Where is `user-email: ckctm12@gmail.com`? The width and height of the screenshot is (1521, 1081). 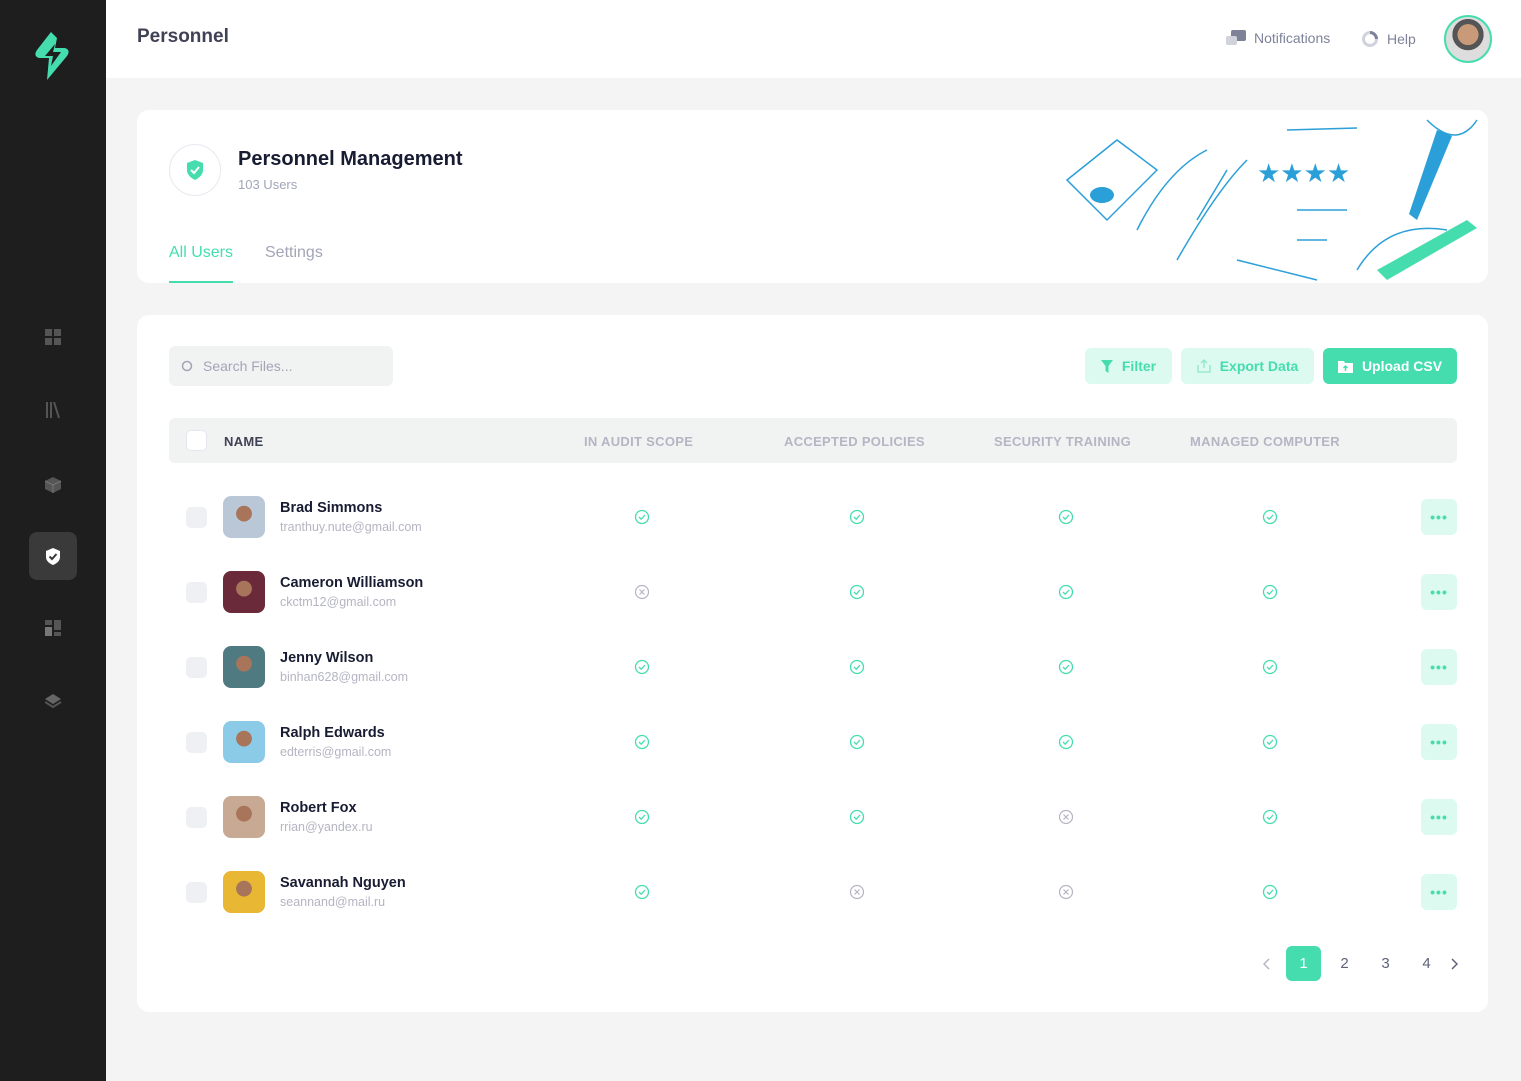 user-email: ckctm12@gmail.com is located at coordinates (338, 602).